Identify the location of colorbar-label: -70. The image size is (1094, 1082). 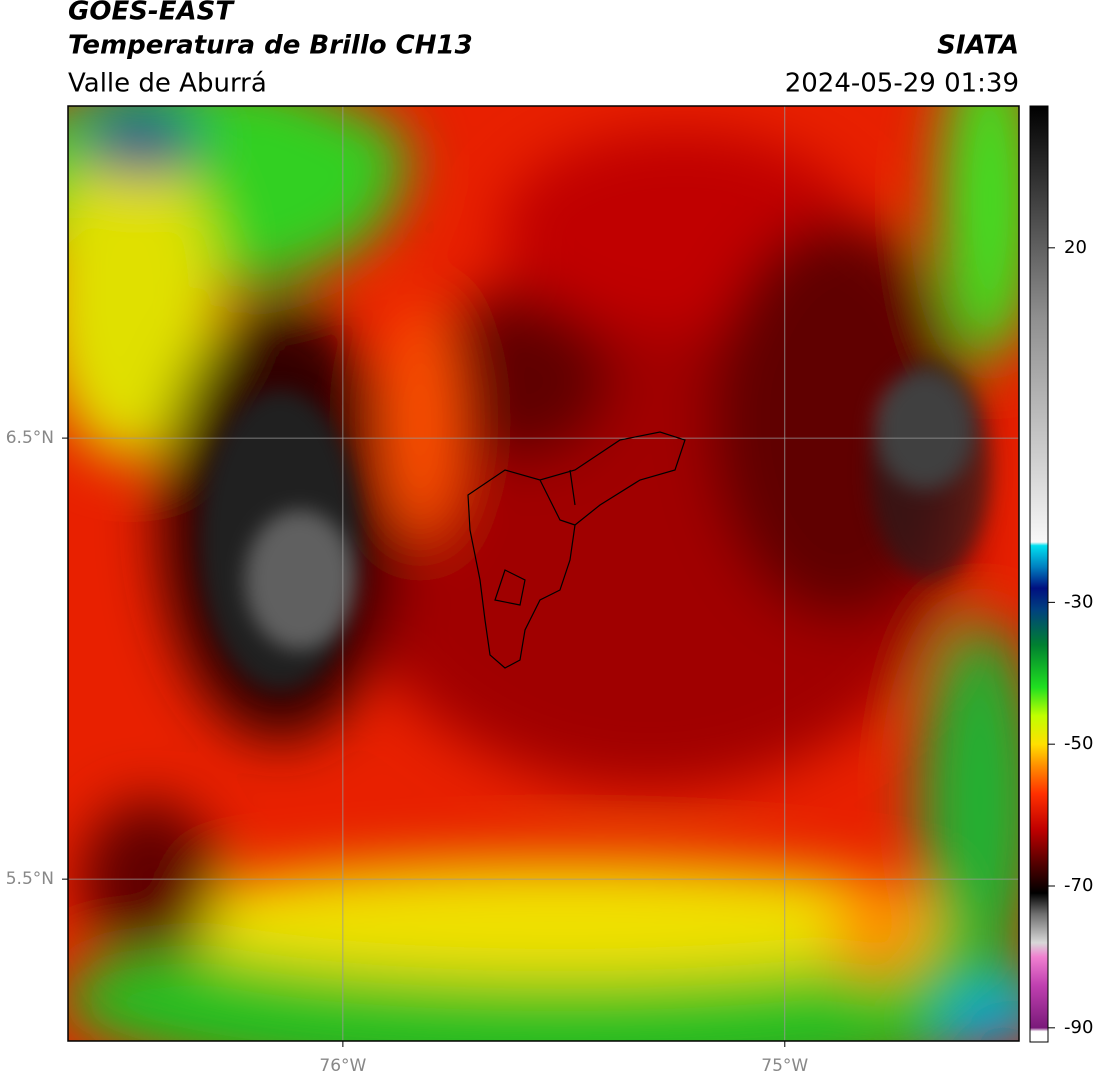
(1078, 885).